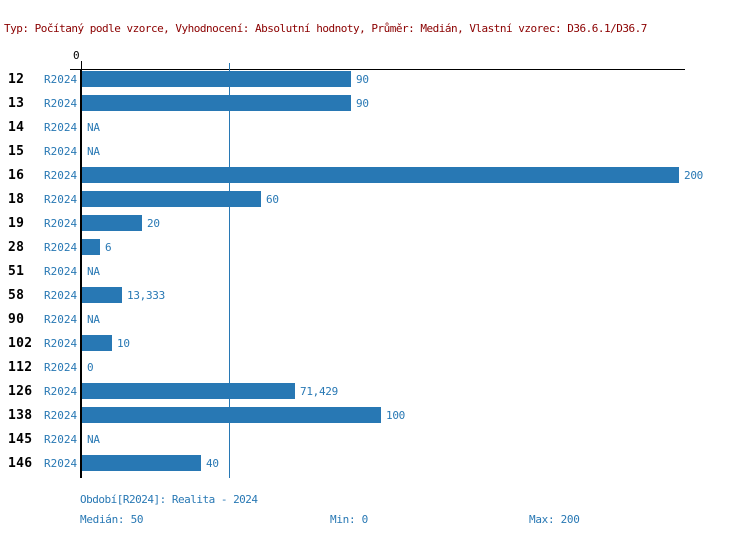 The image size is (750, 538). What do you see at coordinates (123, 343) in the screenshot?
I see `bar-value-label: 10` at bounding box center [123, 343].